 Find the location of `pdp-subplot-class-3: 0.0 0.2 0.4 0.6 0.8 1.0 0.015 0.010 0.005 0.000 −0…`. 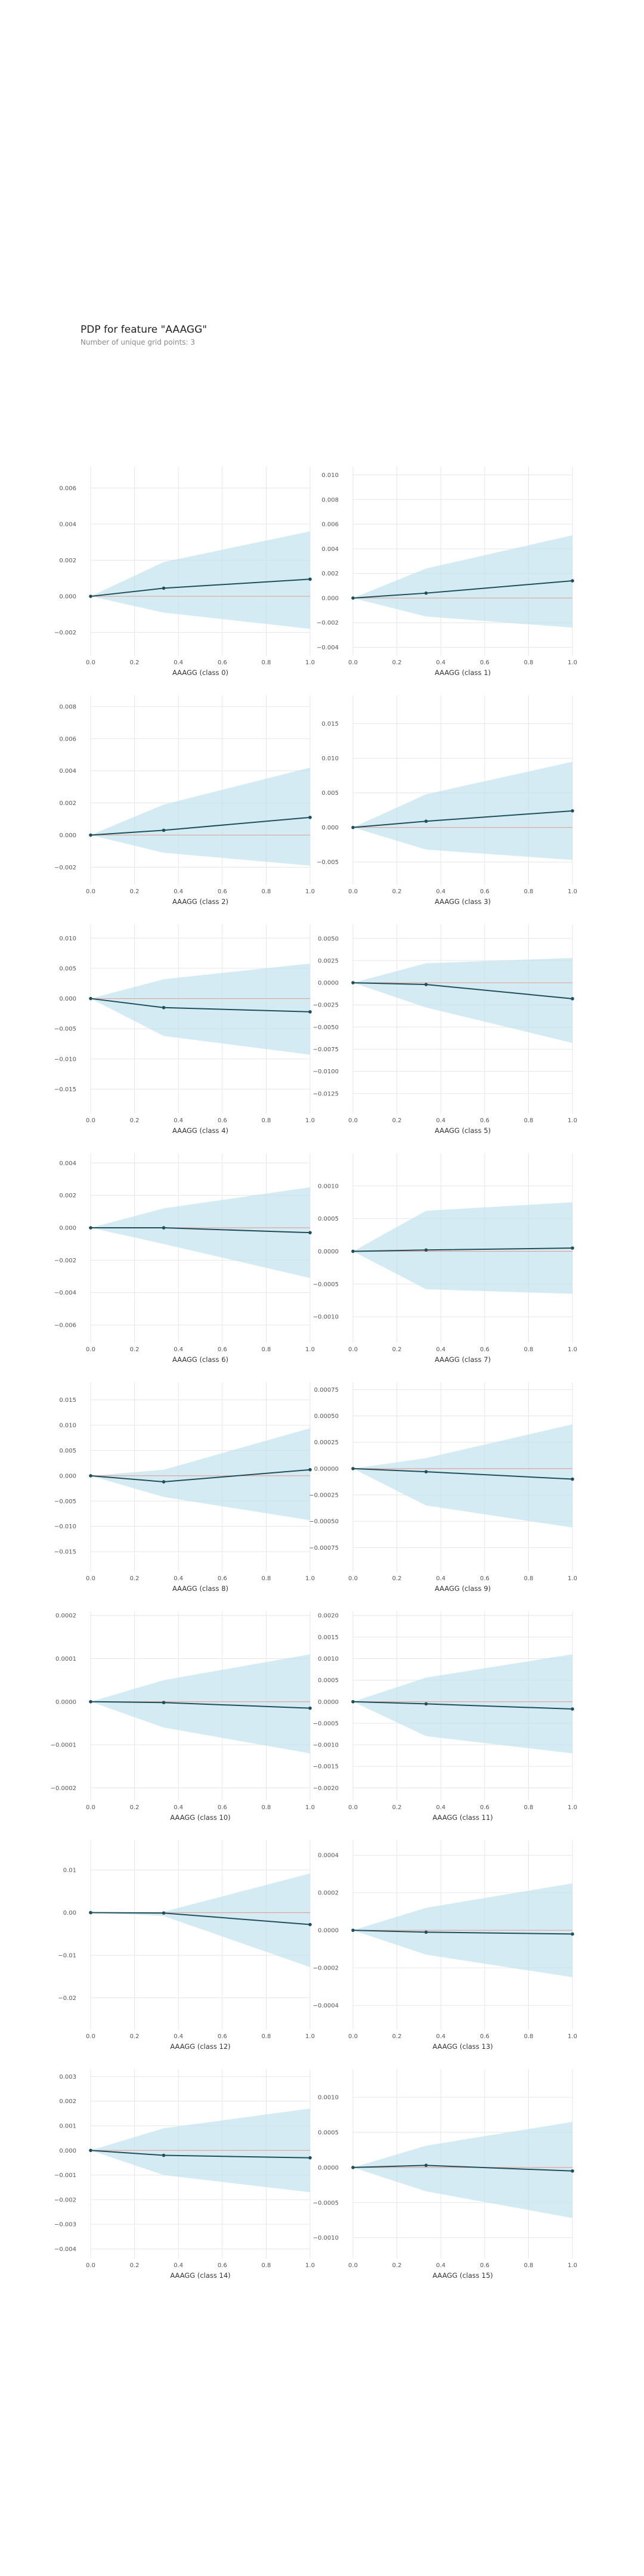

pdp-subplot-class-3: 0.0 0.2 0.4 0.6 0.8 1.0 0.015 0.010 0.005 0.000 −0… is located at coordinates (447, 800).